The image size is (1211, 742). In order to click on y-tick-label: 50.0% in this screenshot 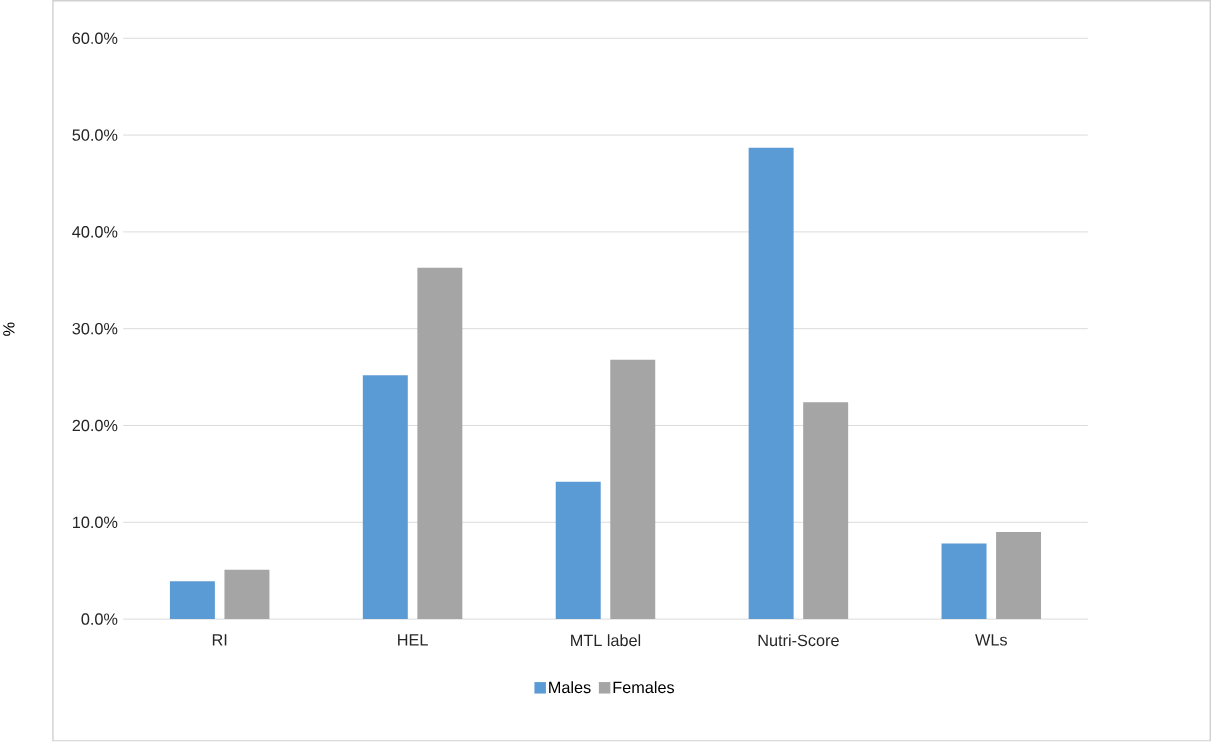, I will do `click(95, 135)`.